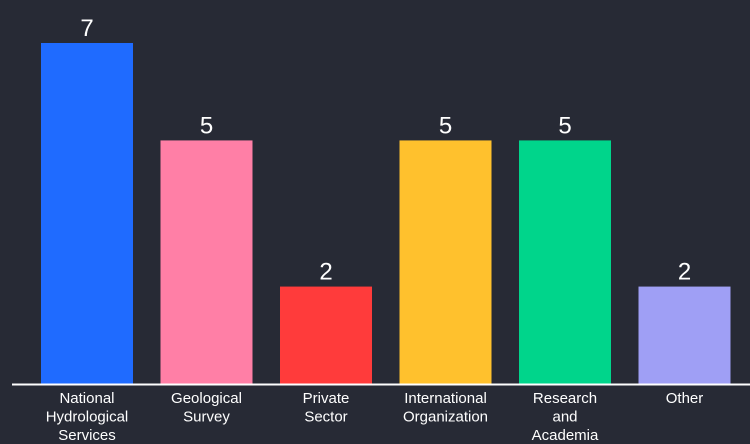  I want to click on category-label-4: International Organization, so click(445, 408).